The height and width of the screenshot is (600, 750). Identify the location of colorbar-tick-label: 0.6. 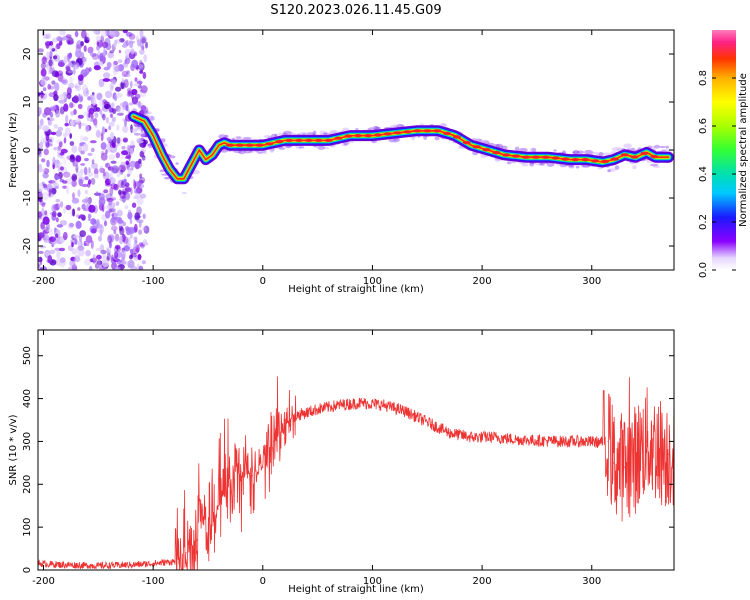
(703, 126).